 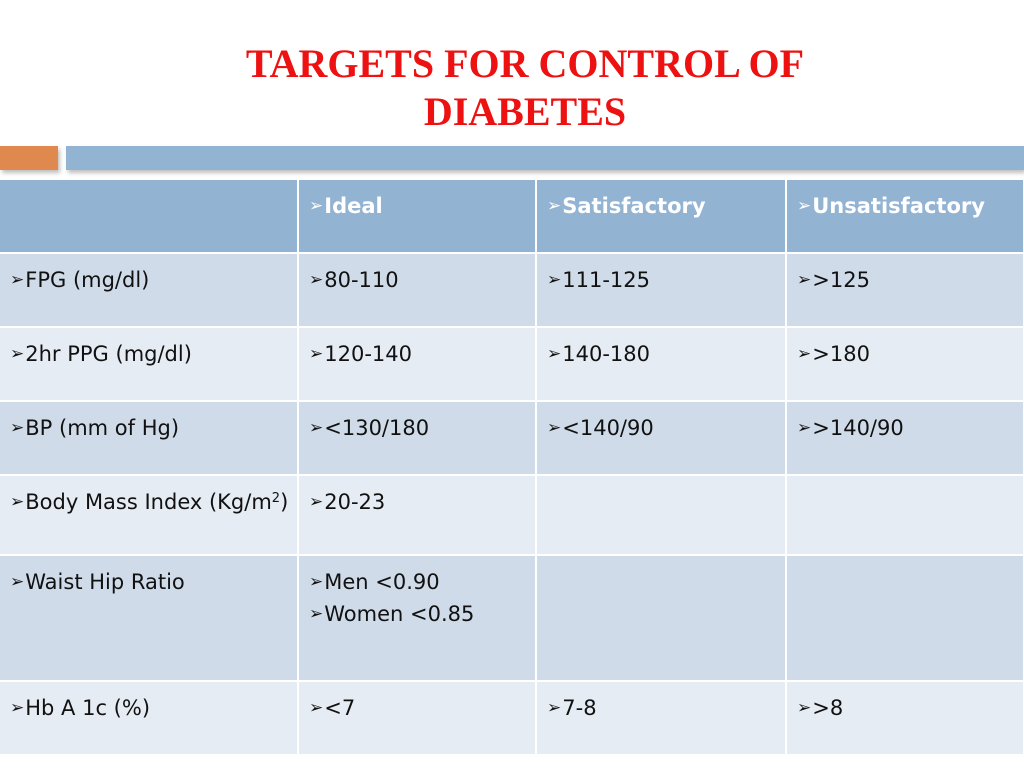 I want to click on ideal-cell: ➢<7, so click(x=417, y=718).